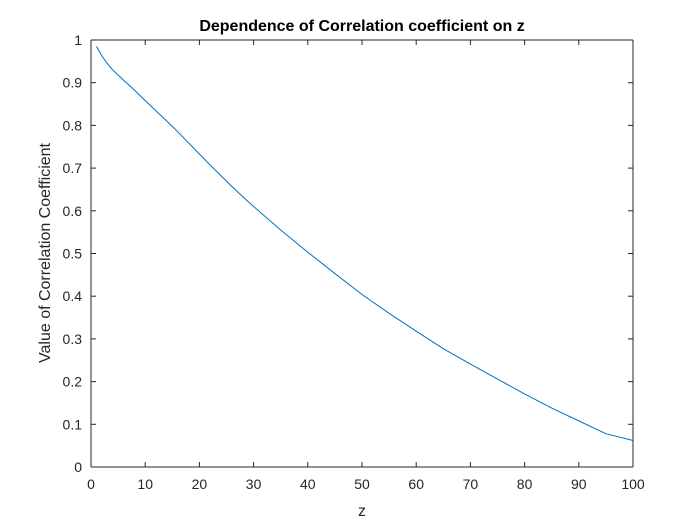  I want to click on x-tick-label: 50, so click(362, 484).